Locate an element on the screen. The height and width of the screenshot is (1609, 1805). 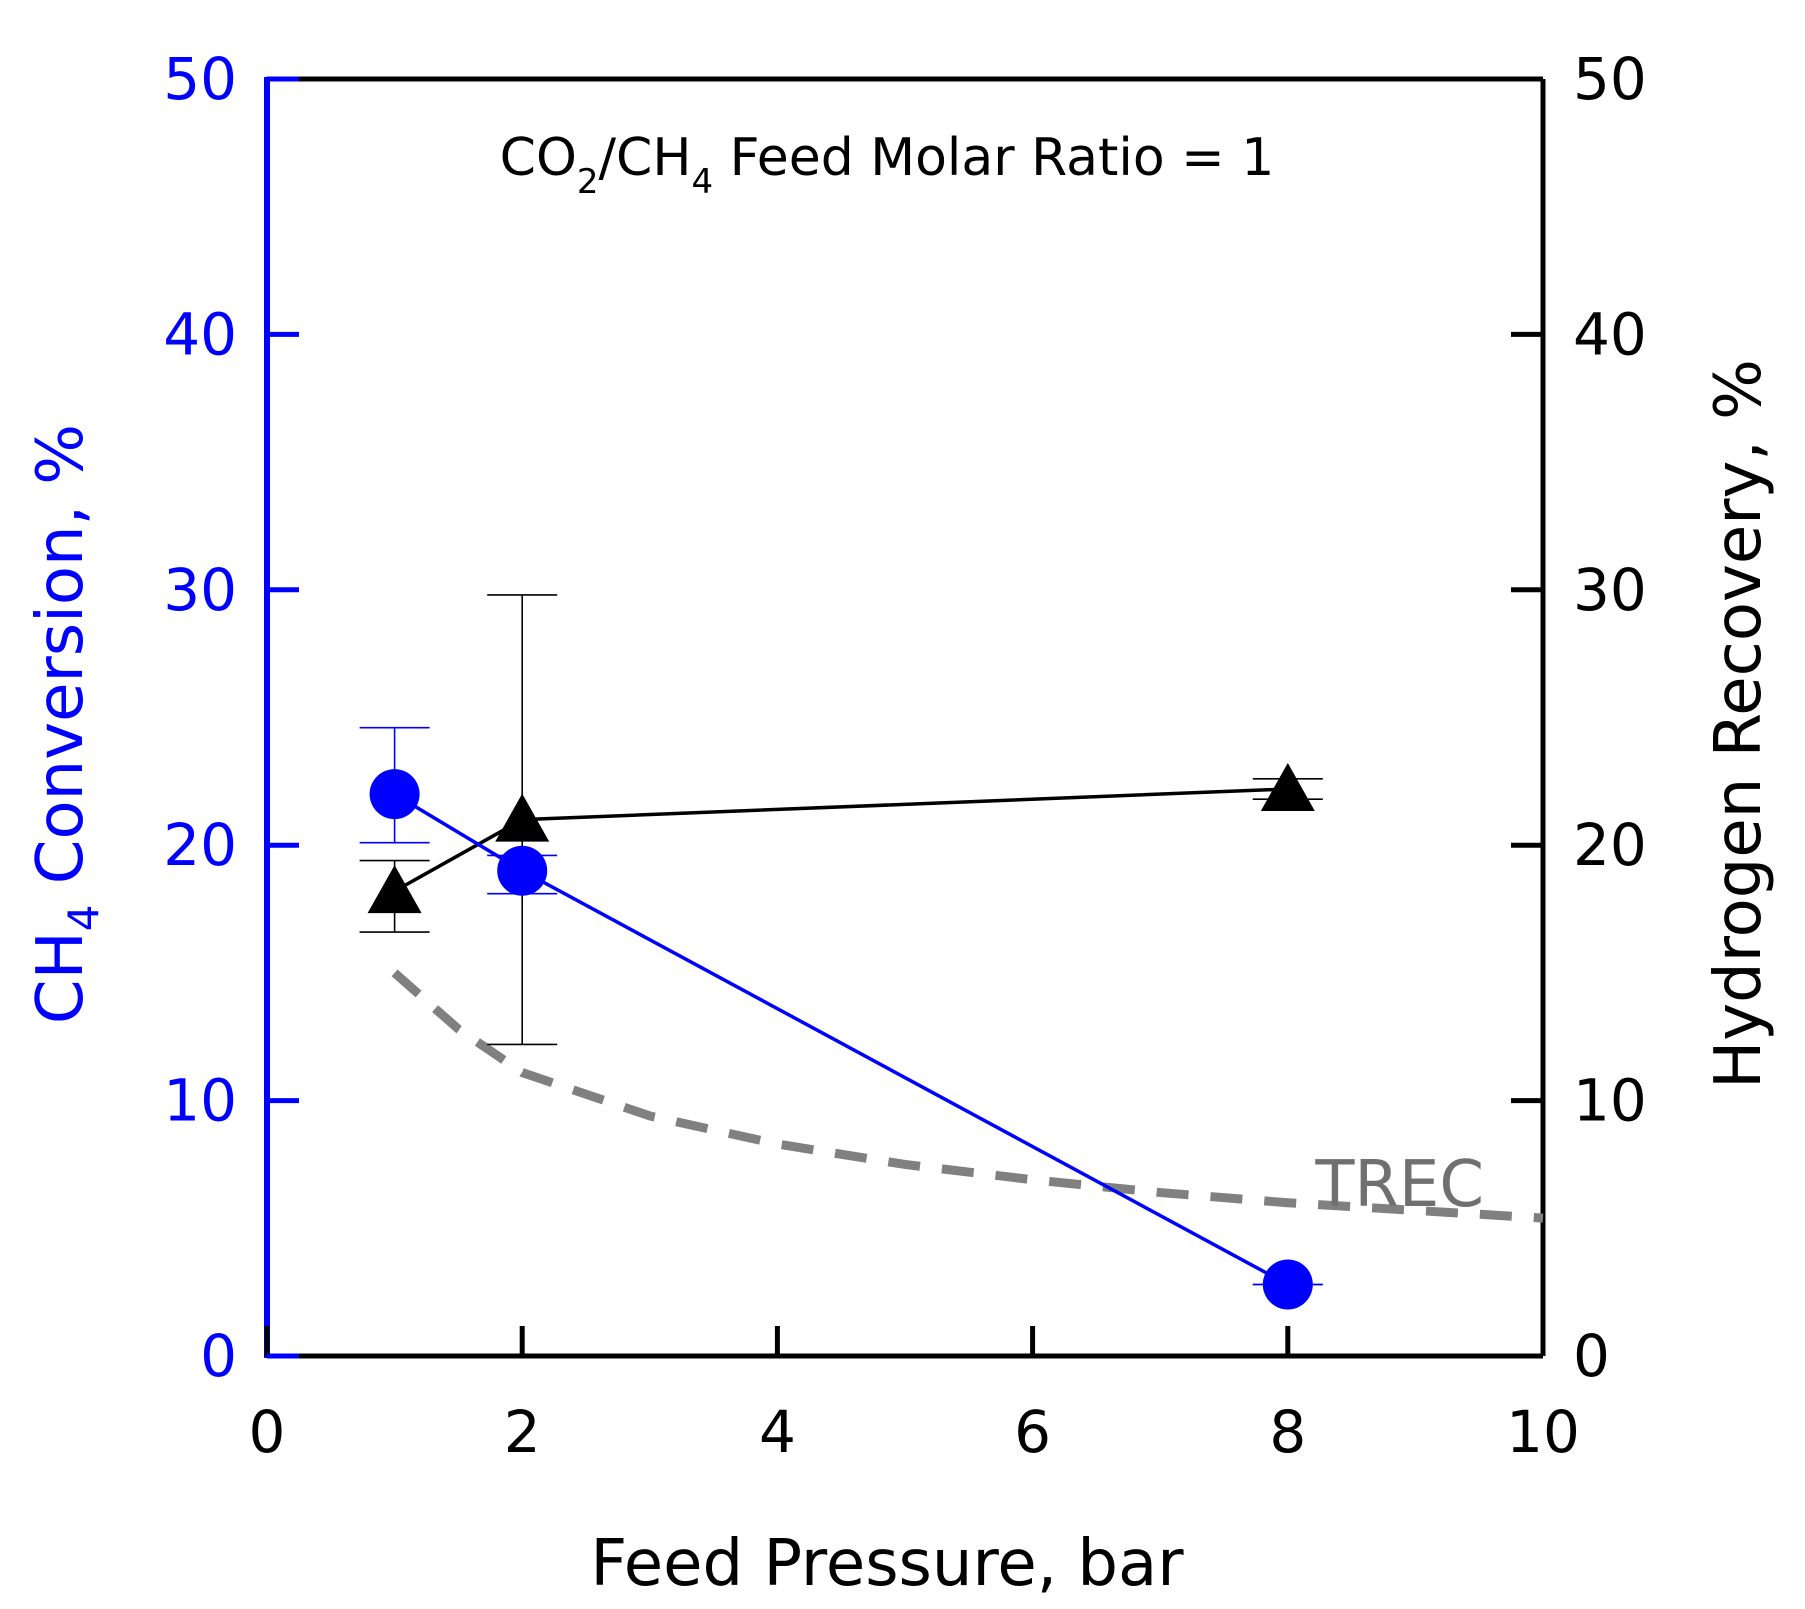
annotation-sub1: 2 is located at coordinates (588, 182).